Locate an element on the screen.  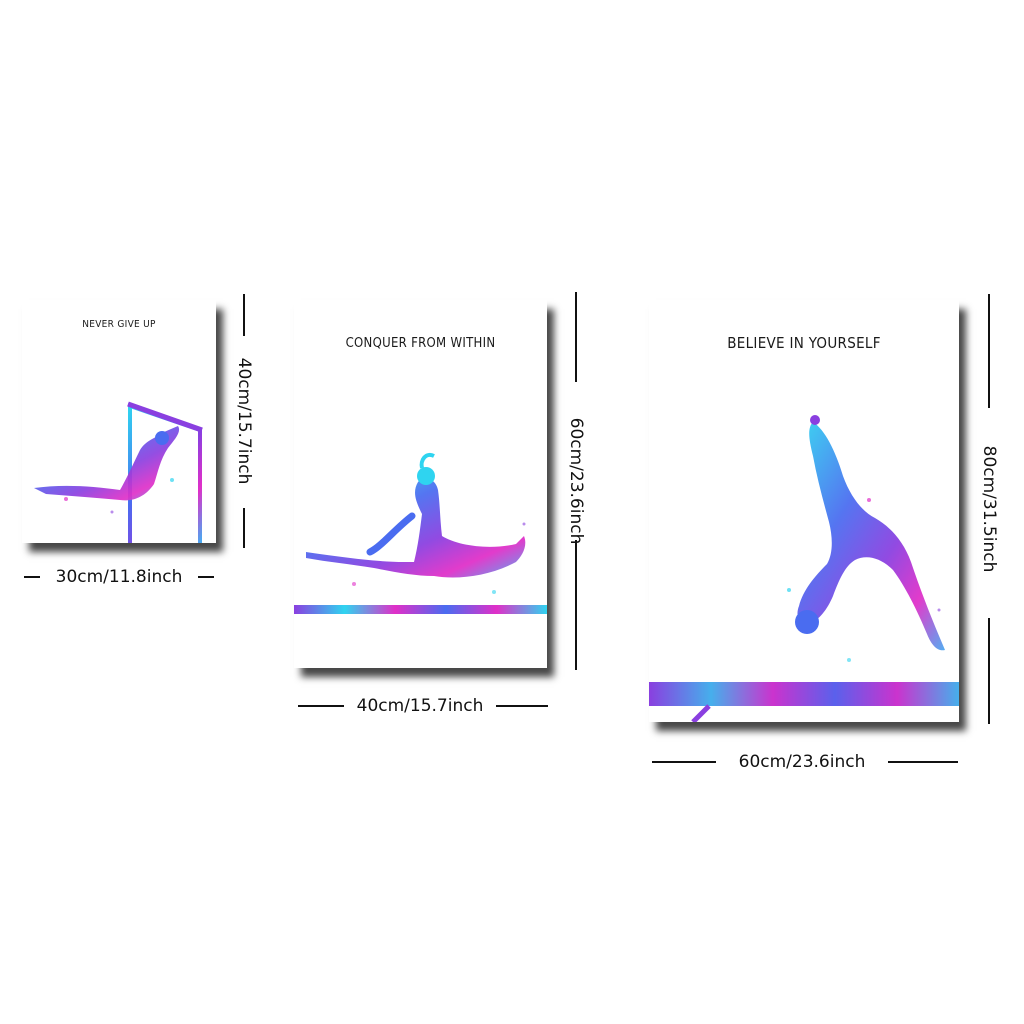
height-dimension: 60cm/23.6inch is located at coordinates (576, 481).